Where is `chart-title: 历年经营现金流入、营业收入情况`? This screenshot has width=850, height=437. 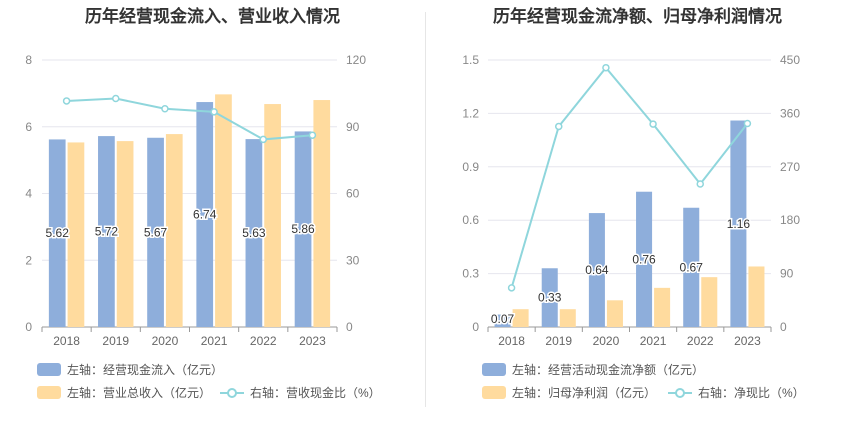 chart-title: 历年经营现金流入、营业收入情况 is located at coordinates (212, 16).